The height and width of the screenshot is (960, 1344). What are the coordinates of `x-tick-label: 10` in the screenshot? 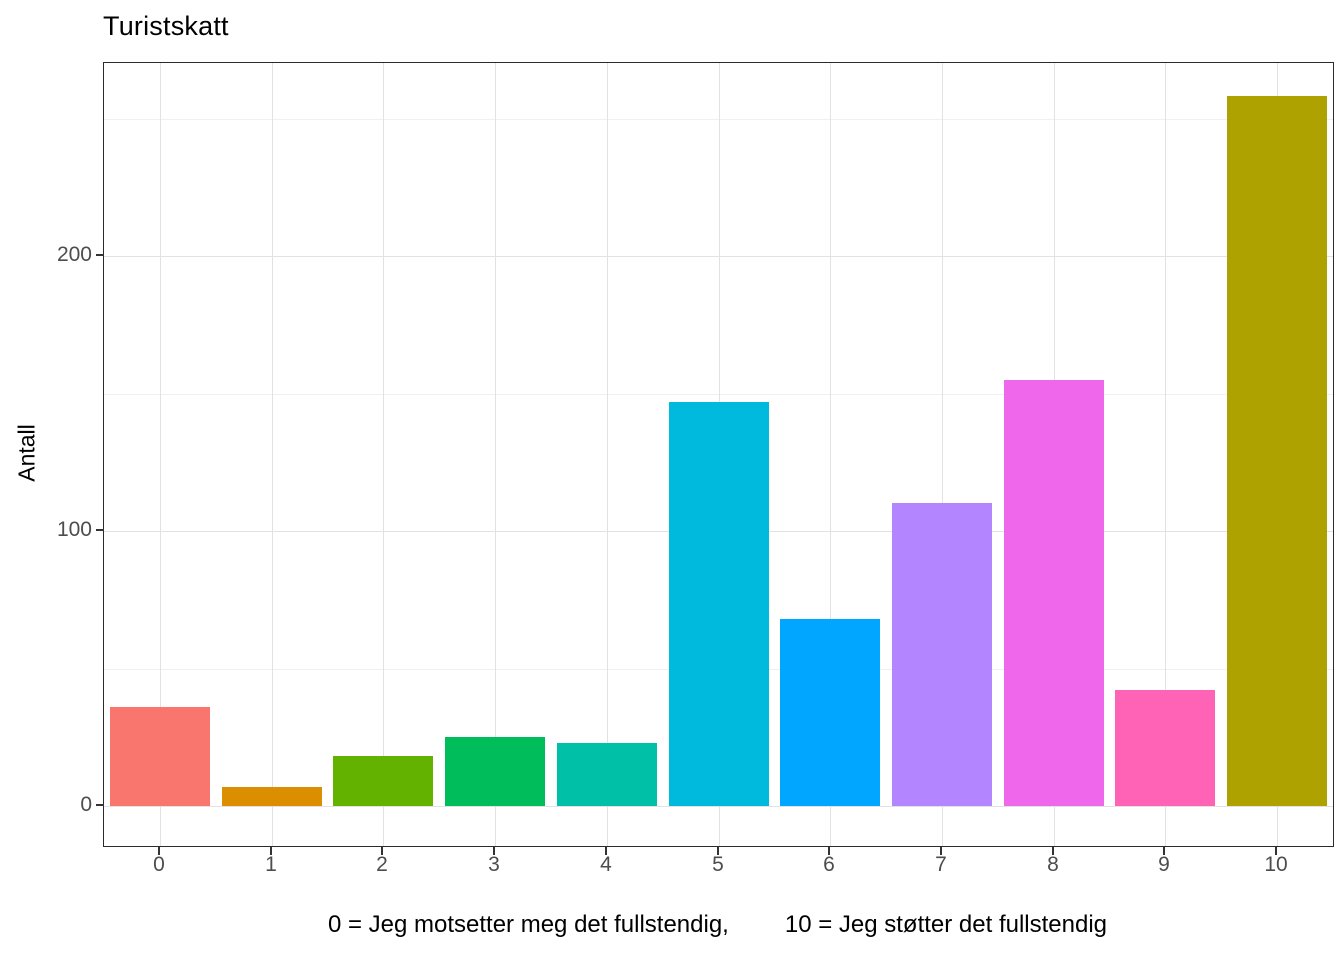 It's located at (1276, 864).